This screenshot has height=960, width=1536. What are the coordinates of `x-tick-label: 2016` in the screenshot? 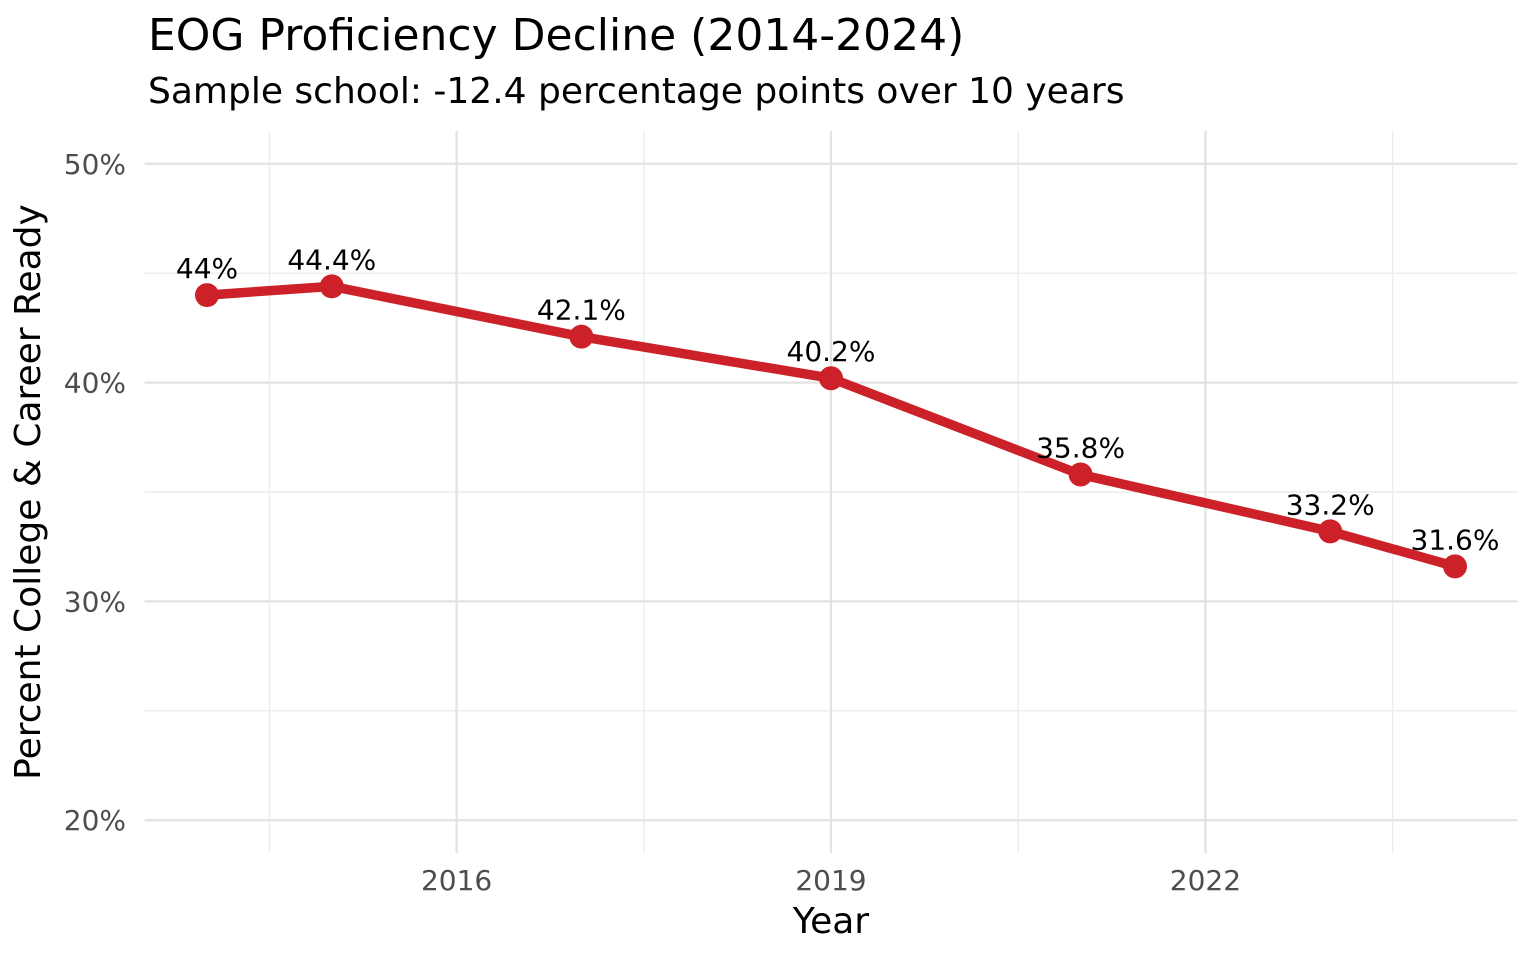 It's located at (456, 880).